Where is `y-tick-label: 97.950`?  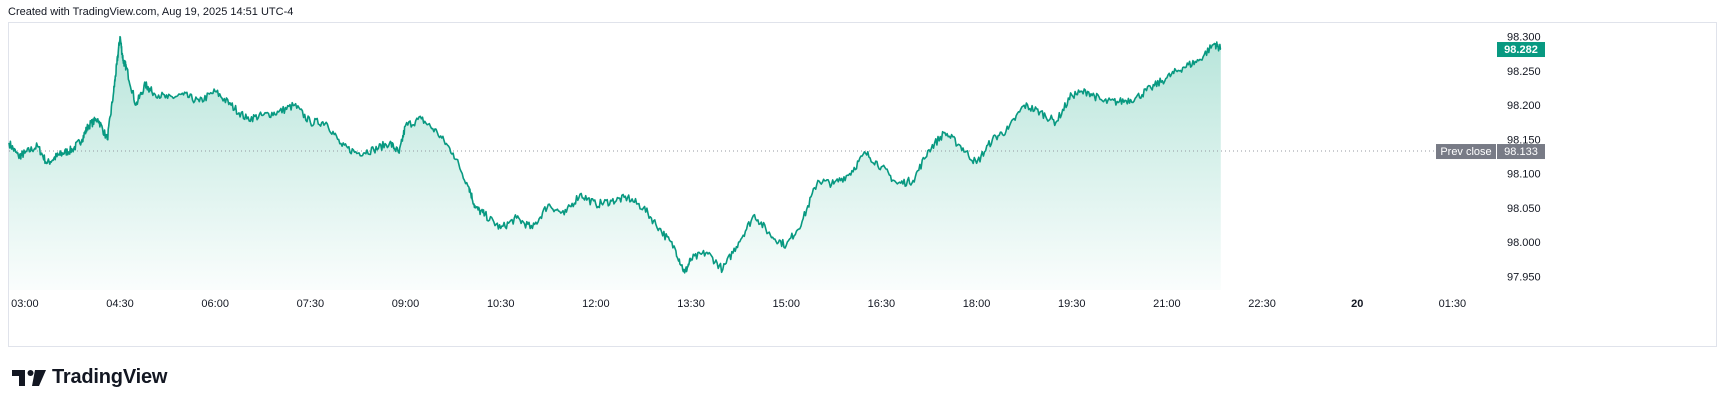 y-tick-label: 97.950 is located at coordinates (1524, 277).